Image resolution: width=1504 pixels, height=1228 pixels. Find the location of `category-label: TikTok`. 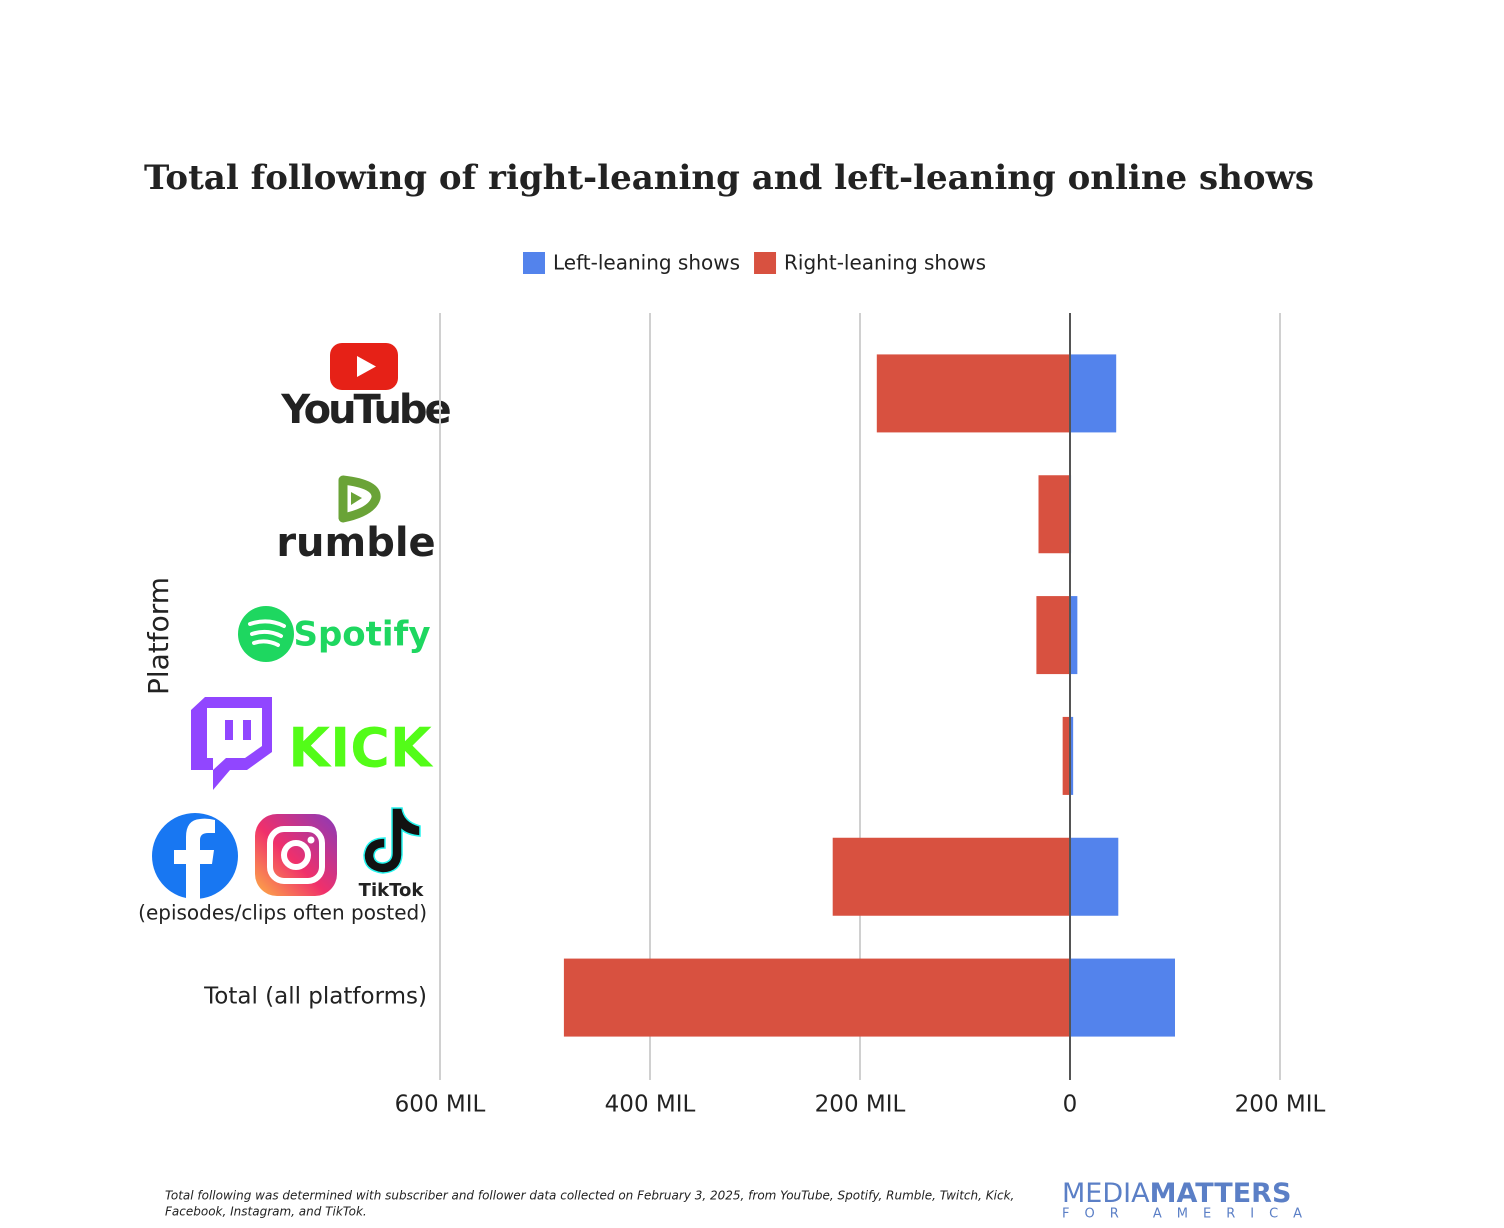

category-label: TikTok is located at coordinates (392, 890).